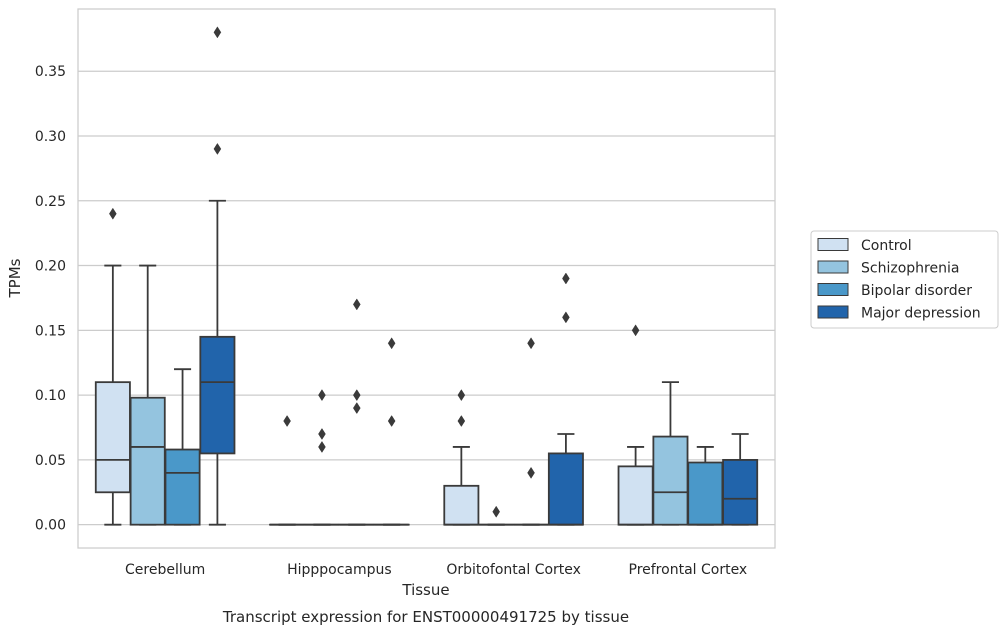  Describe the element at coordinates (910, 269) in the screenshot. I see `legend-label: Schizophrenia` at that location.